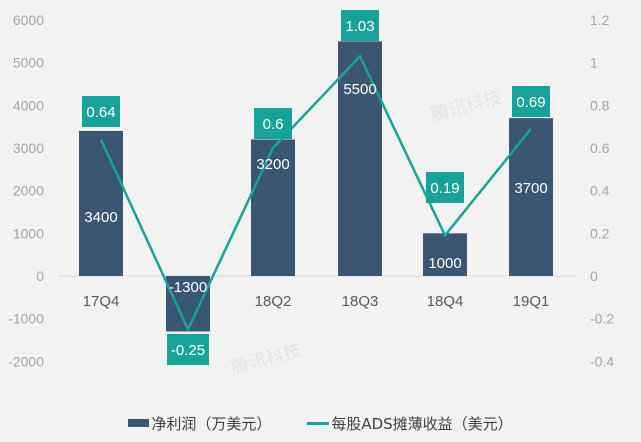  I want to click on category-label: 18Q2, so click(273, 301).